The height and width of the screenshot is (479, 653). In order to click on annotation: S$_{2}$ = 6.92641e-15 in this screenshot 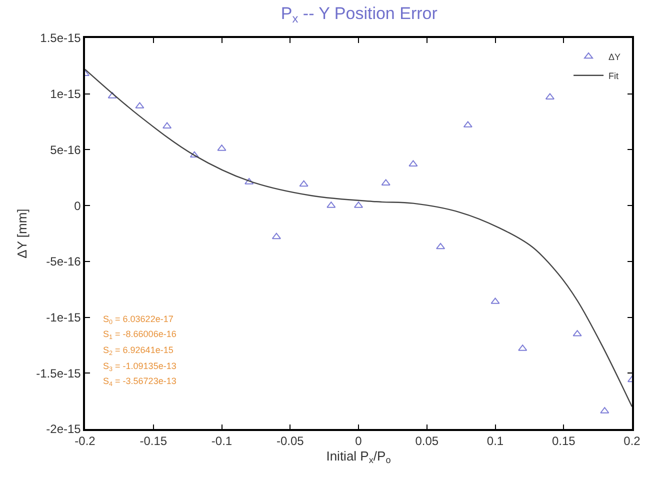, I will do `click(138, 351)`.